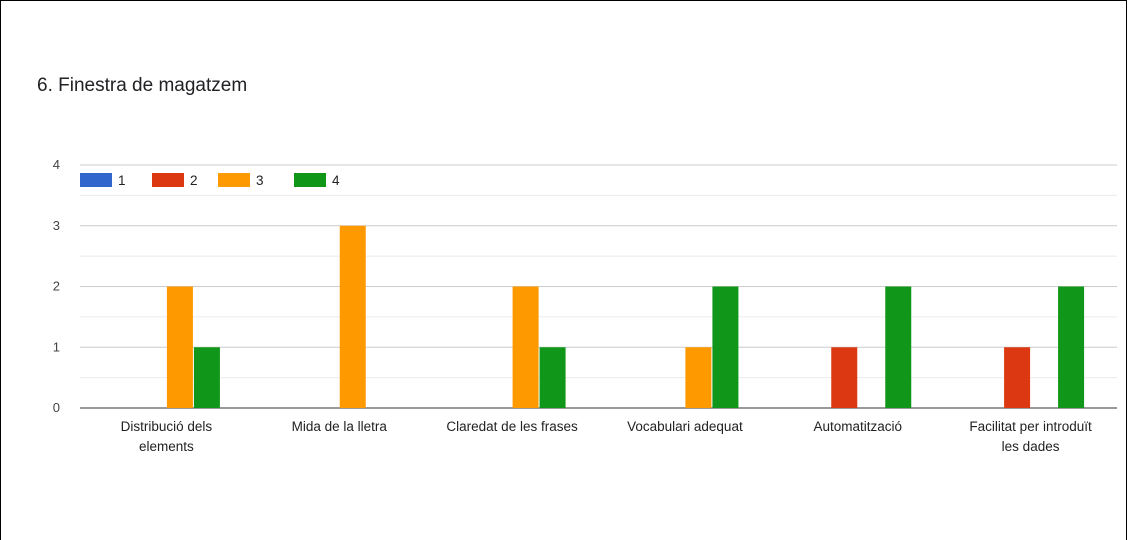 Image resolution: width=1129 pixels, height=540 pixels. What do you see at coordinates (336, 180) in the screenshot?
I see `legend-label-4: 4` at bounding box center [336, 180].